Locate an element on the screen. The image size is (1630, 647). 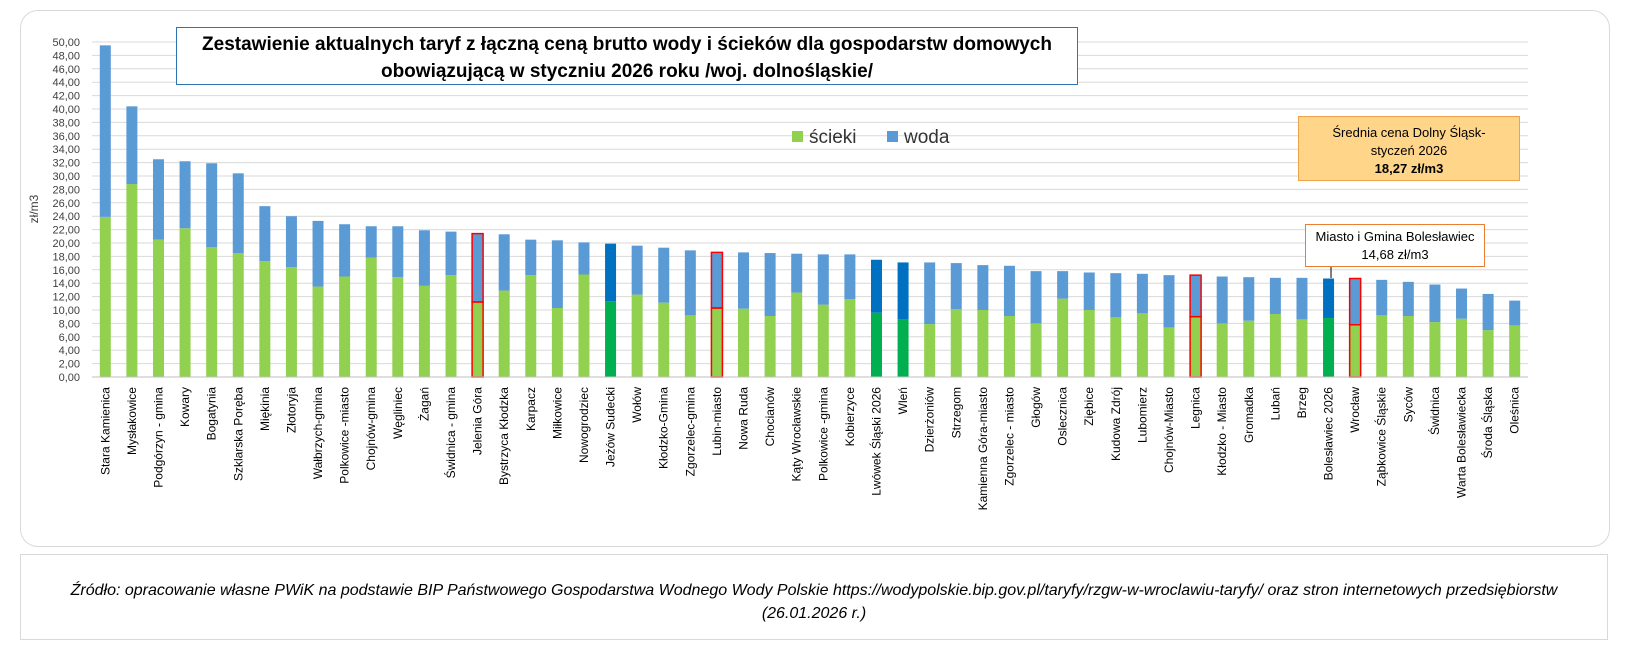
x-tick-label: Strzegom is located at coordinates (956, 412).